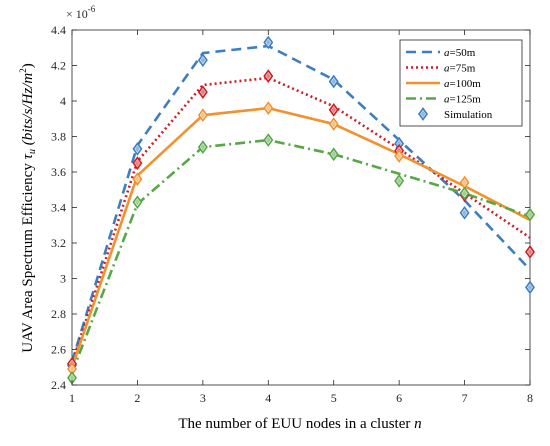 The height and width of the screenshot is (446, 550). What do you see at coordinates (423, 114) in the screenshot?
I see `legend-simulation-marker-fill` at bounding box center [423, 114].